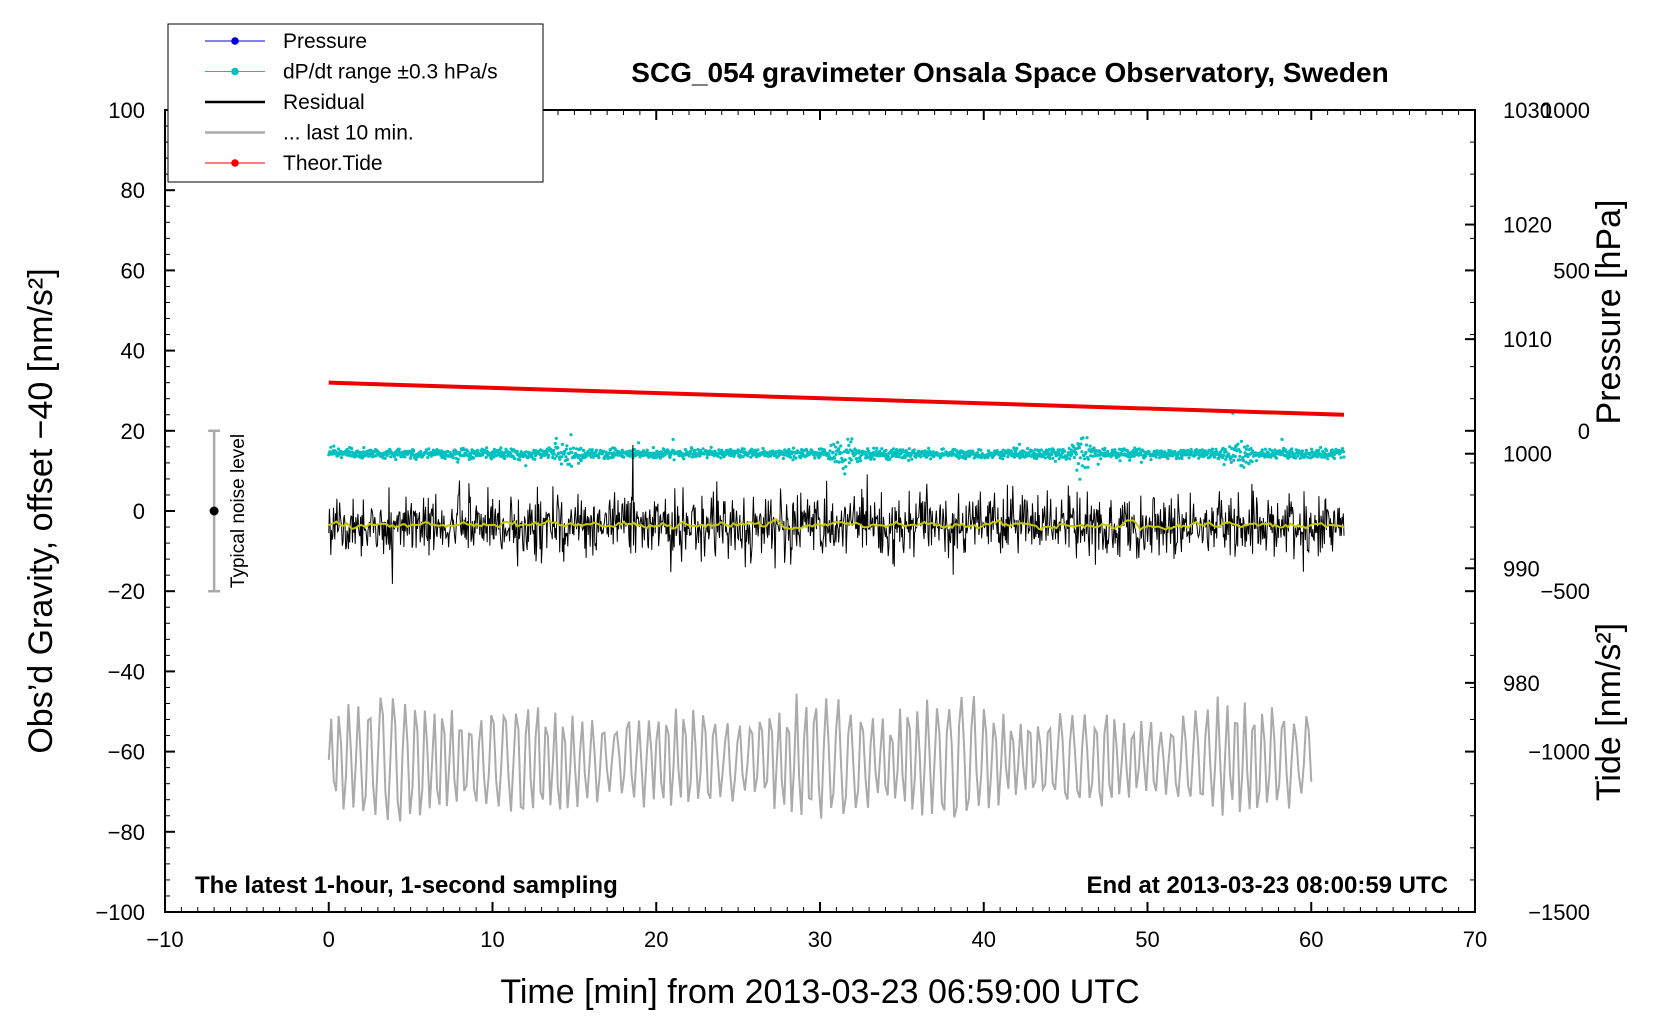 The height and width of the screenshot is (1020, 1660). I want to click on y-axis-title-tide: Tide [nm/s²], so click(1609, 712).